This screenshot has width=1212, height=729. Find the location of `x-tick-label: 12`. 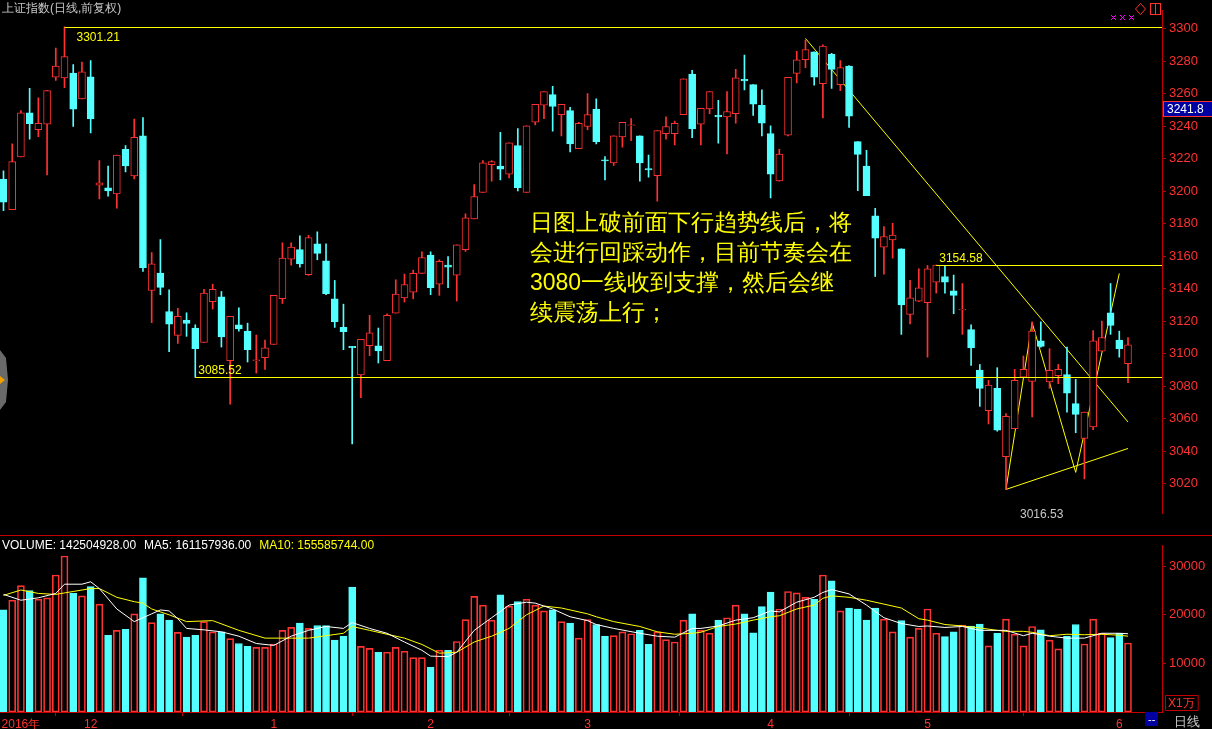

x-tick-label: 12 is located at coordinates (90, 722).